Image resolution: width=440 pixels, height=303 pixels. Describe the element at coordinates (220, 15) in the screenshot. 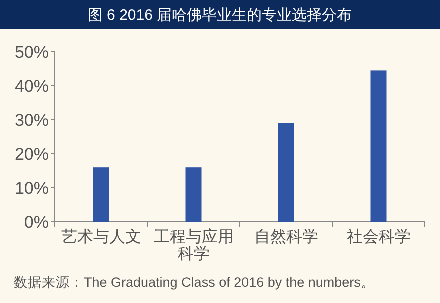

I see `chart-title: 图 6 2016 届哈佛毕业生的专业选择分布` at that location.